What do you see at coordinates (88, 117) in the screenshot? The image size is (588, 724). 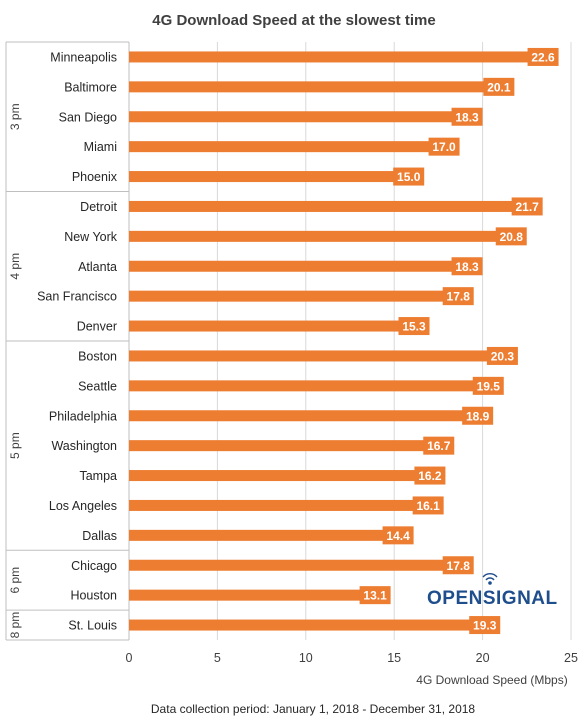 I see `category-label: San Diego` at bounding box center [88, 117].